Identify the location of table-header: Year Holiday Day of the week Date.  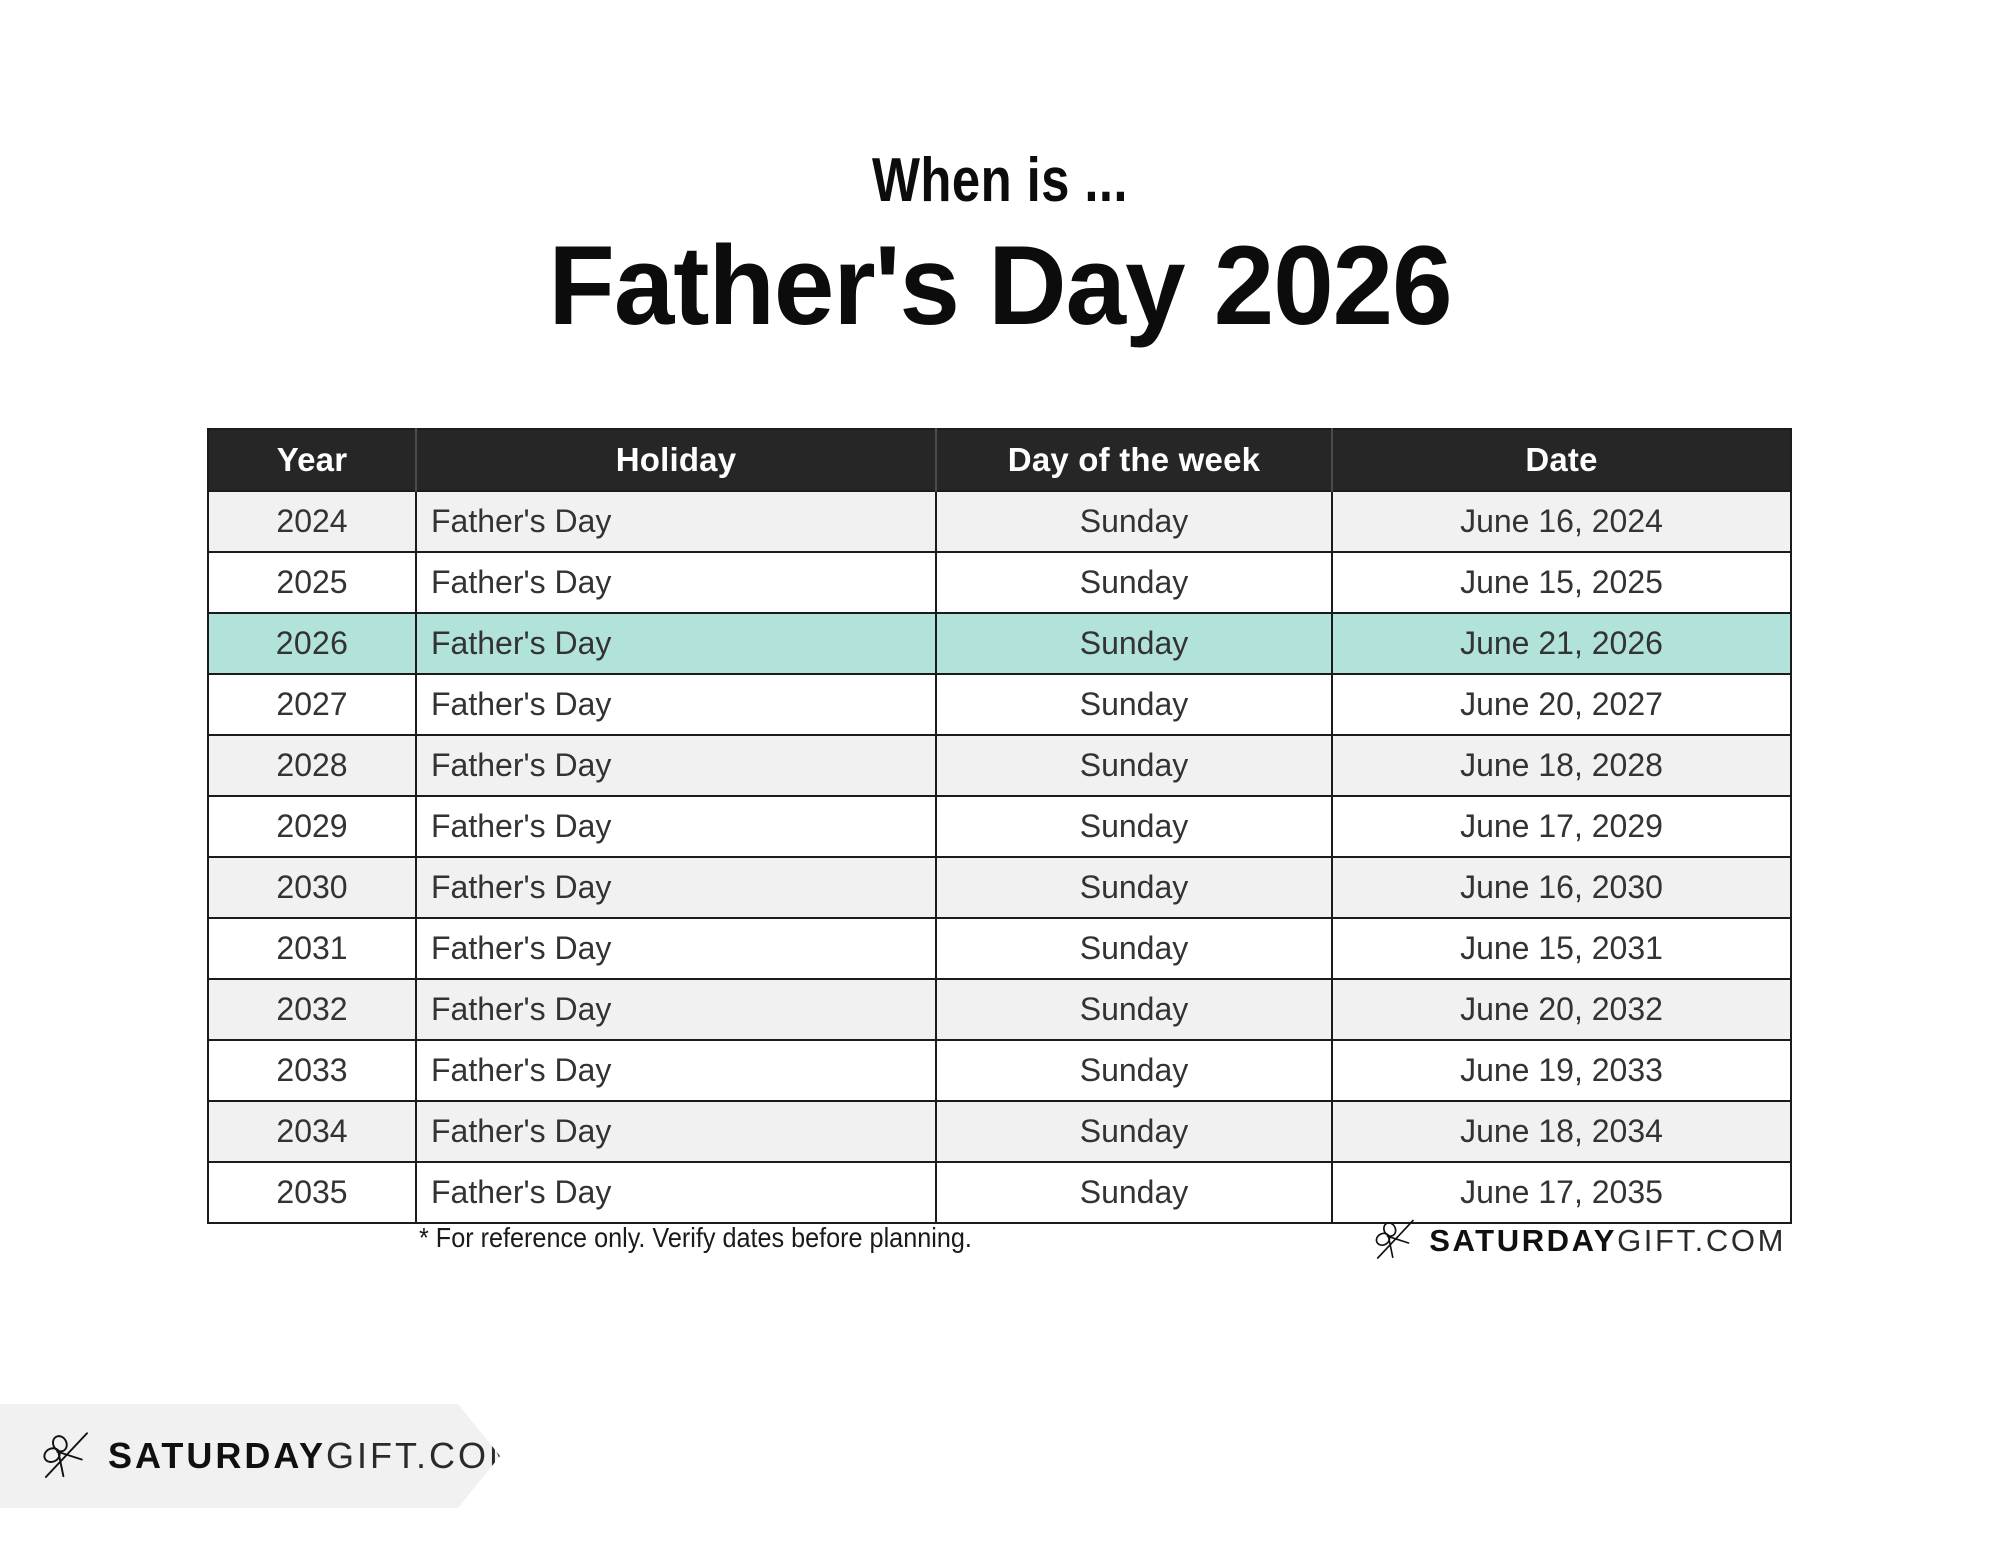
(999, 460).